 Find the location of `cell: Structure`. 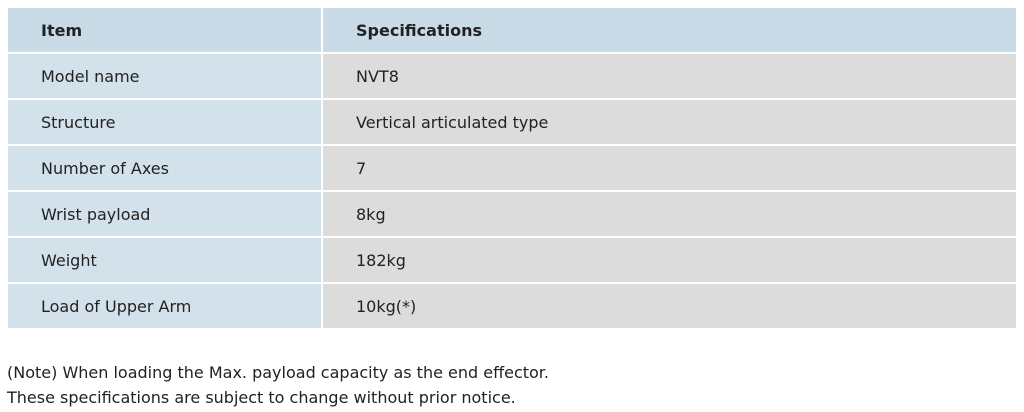

cell: Structure is located at coordinates (164, 122).